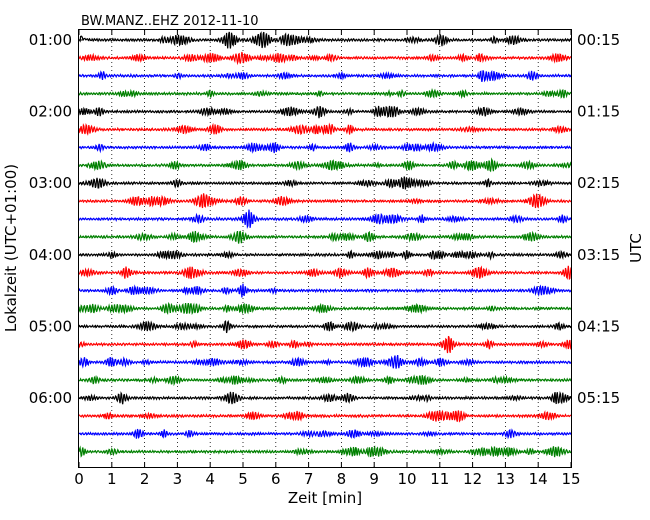  Describe the element at coordinates (598, 255) in the screenshot. I see `right-tick-label-3: 03:15` at that location.